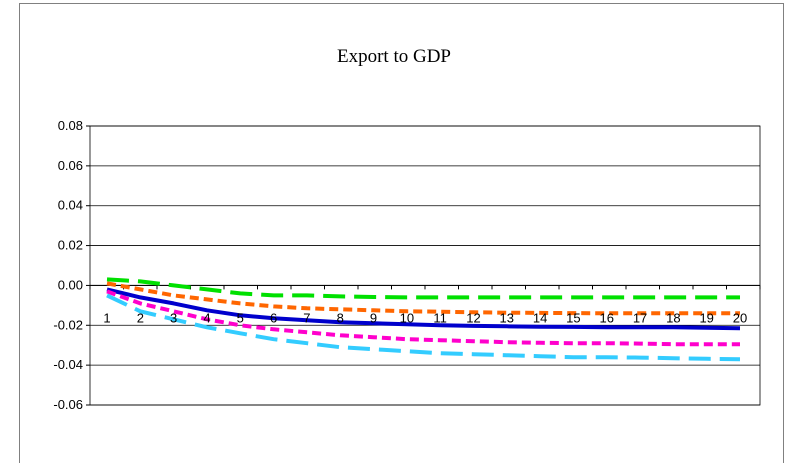  What do you see at coordinates (373, 317) in the screenshot?
I see `x-tick-label: 9` at bounding box center [373, 317].